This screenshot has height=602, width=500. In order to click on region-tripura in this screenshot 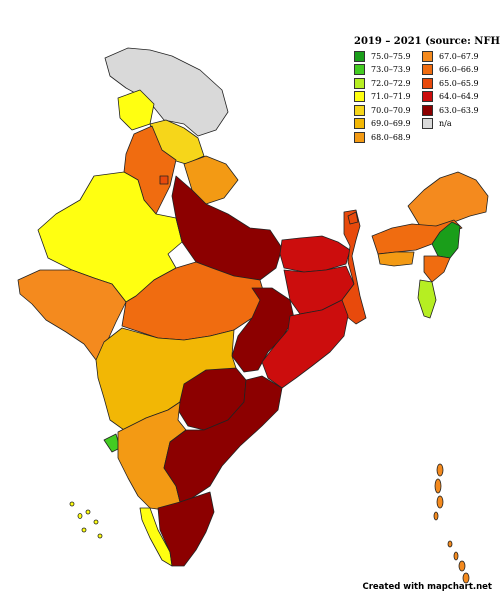, I will do `click(437, 269)`.